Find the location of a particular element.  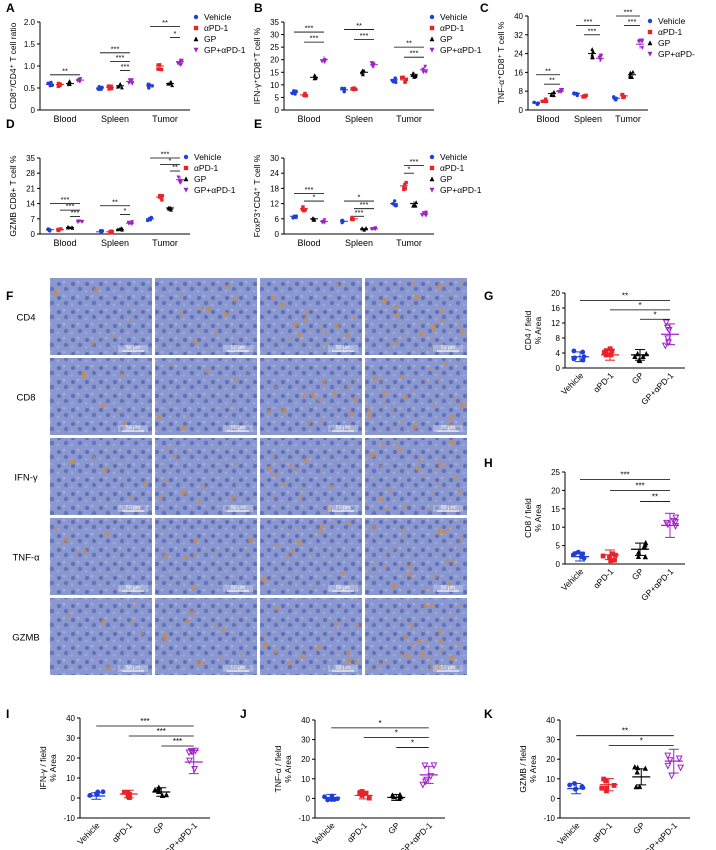

legend-entry: GP is located at coordinates (446, 39).